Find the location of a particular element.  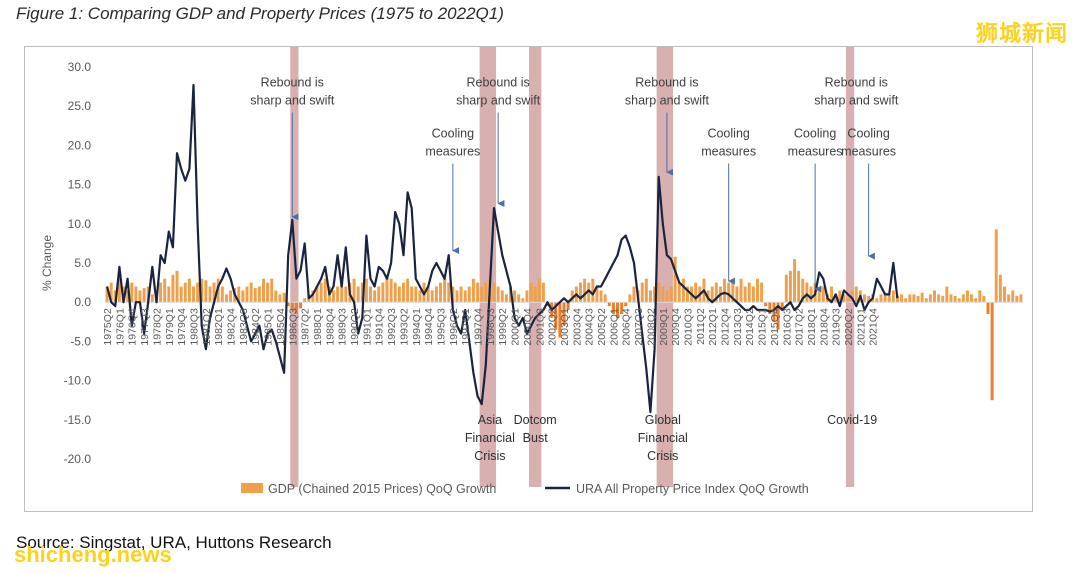

x-tick-label: 1987Q2 is located at coordinates (306, 327).